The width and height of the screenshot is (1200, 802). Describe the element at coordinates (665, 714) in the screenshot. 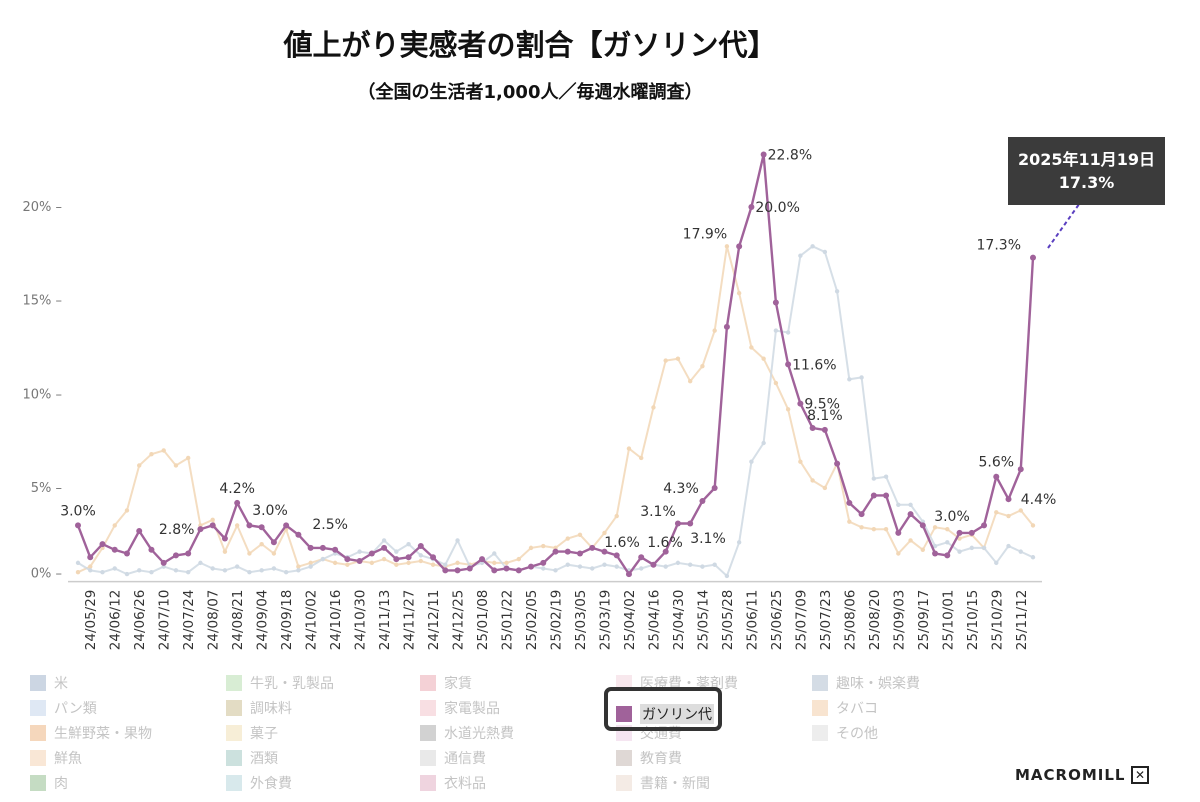

I see `legend-item: ガソリン代` at that location.